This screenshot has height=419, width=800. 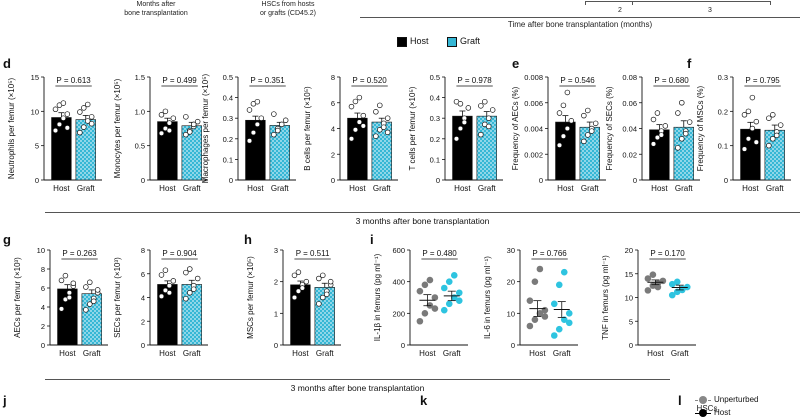 What do you see at coordinates (750, 188) in the screenshot?
I see `msc_freq-xlabel-host: Host` at bounding box center [750, 188].